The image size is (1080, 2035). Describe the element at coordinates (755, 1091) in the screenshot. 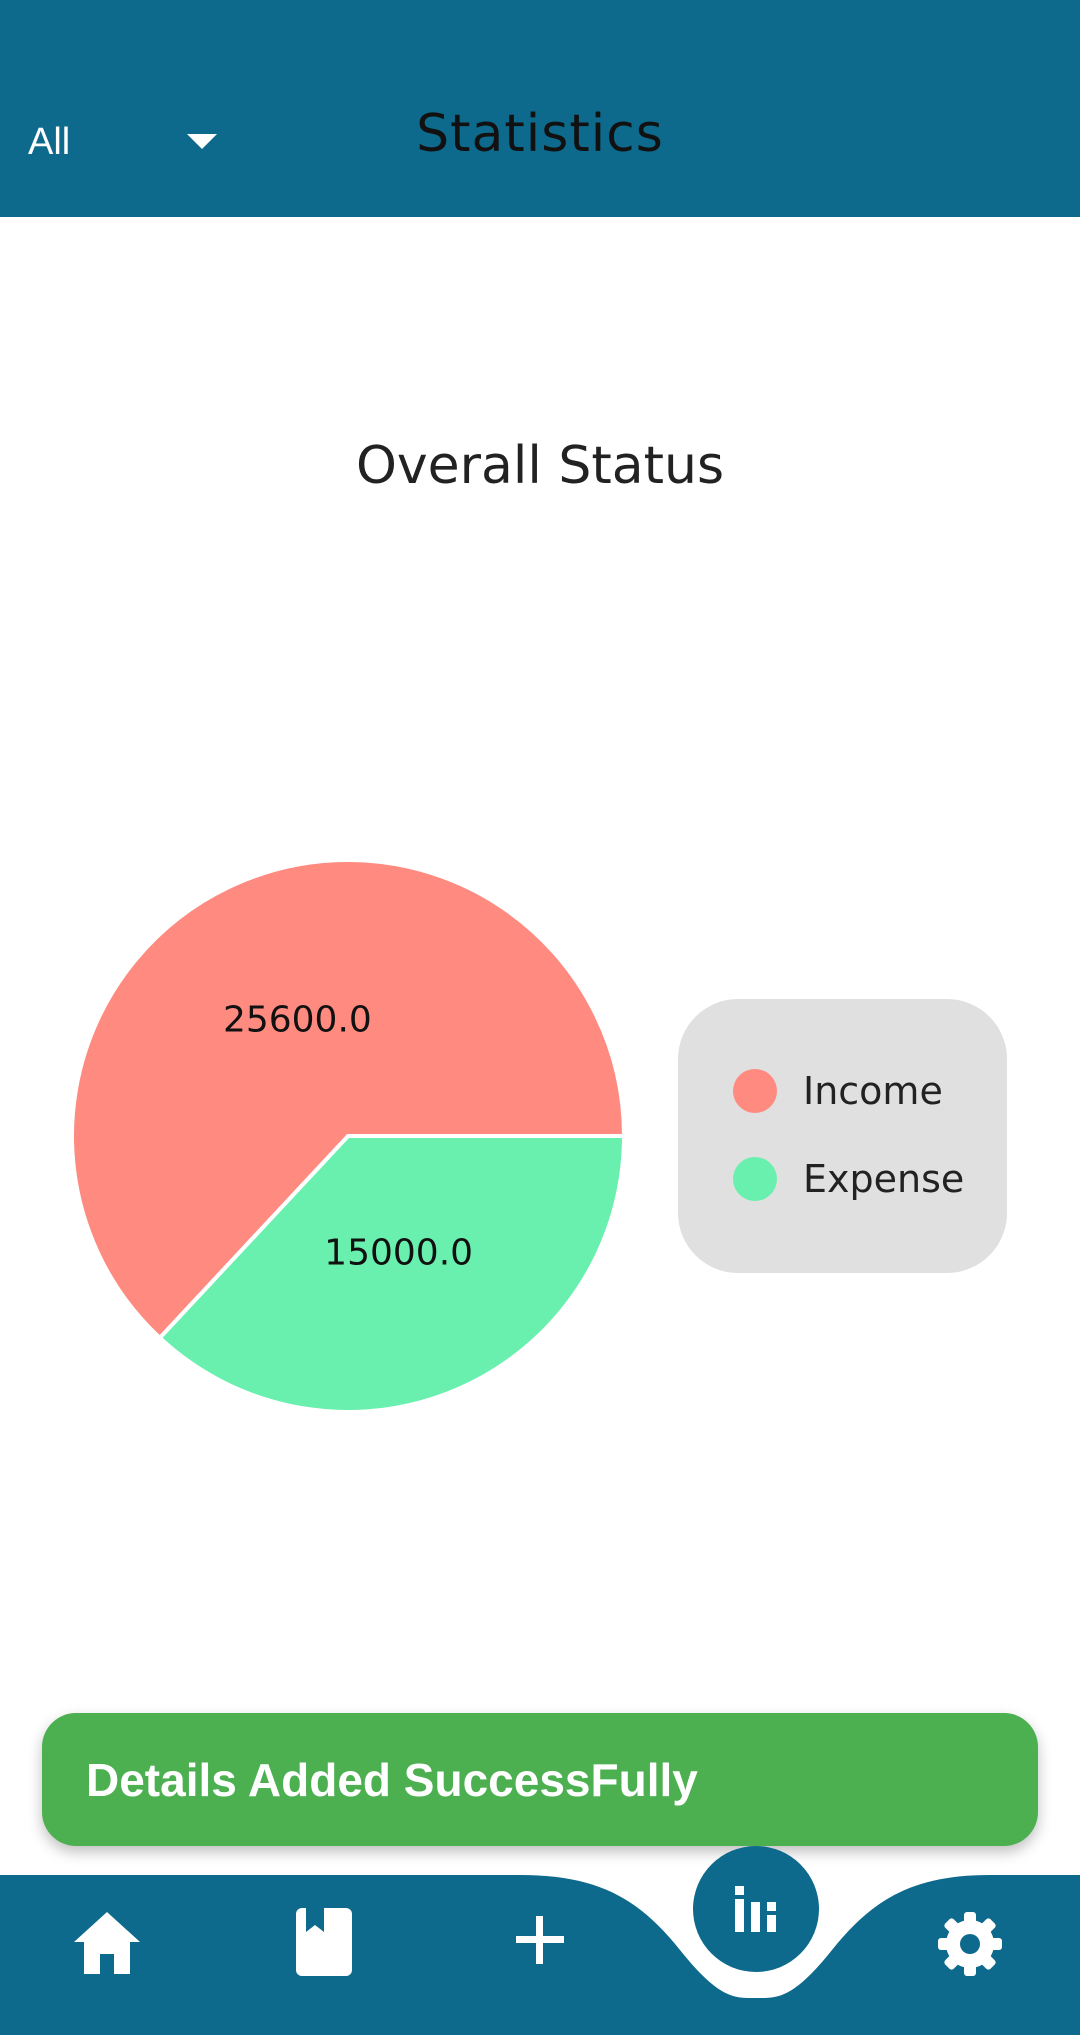

I see `legend-swatch-income` at that location.